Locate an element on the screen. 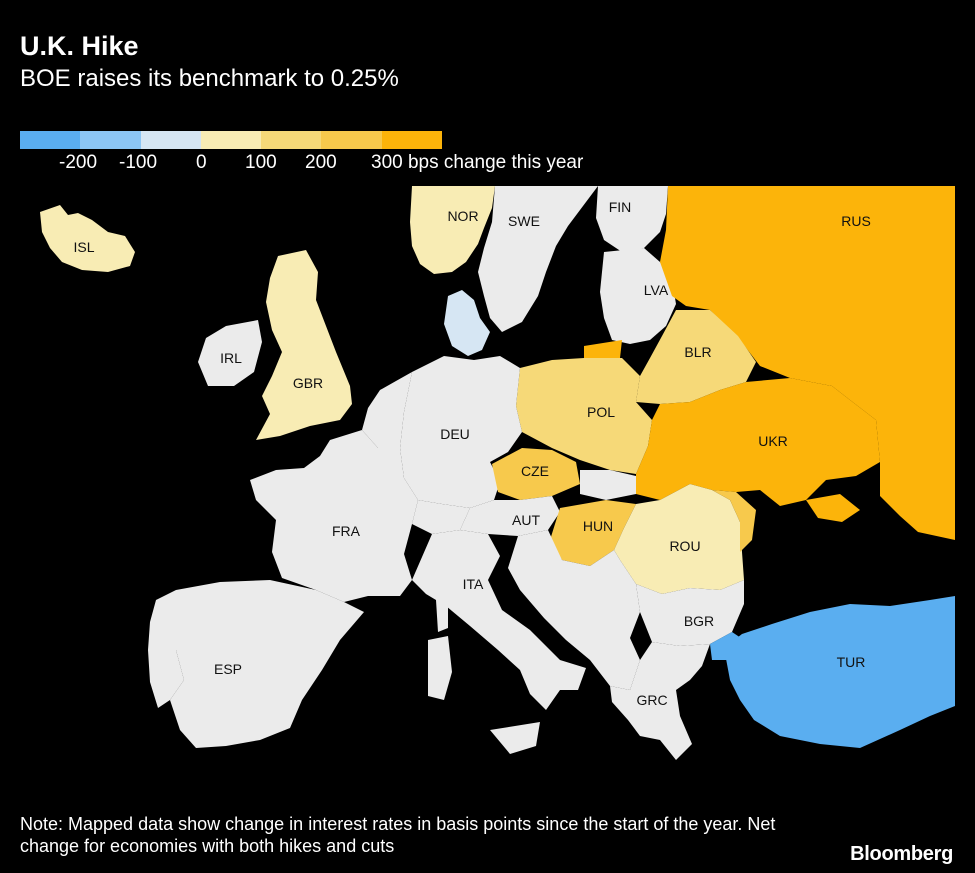 The height and width of the screenshot is (873, 975). country-swe is located at coordinates (538, 259).